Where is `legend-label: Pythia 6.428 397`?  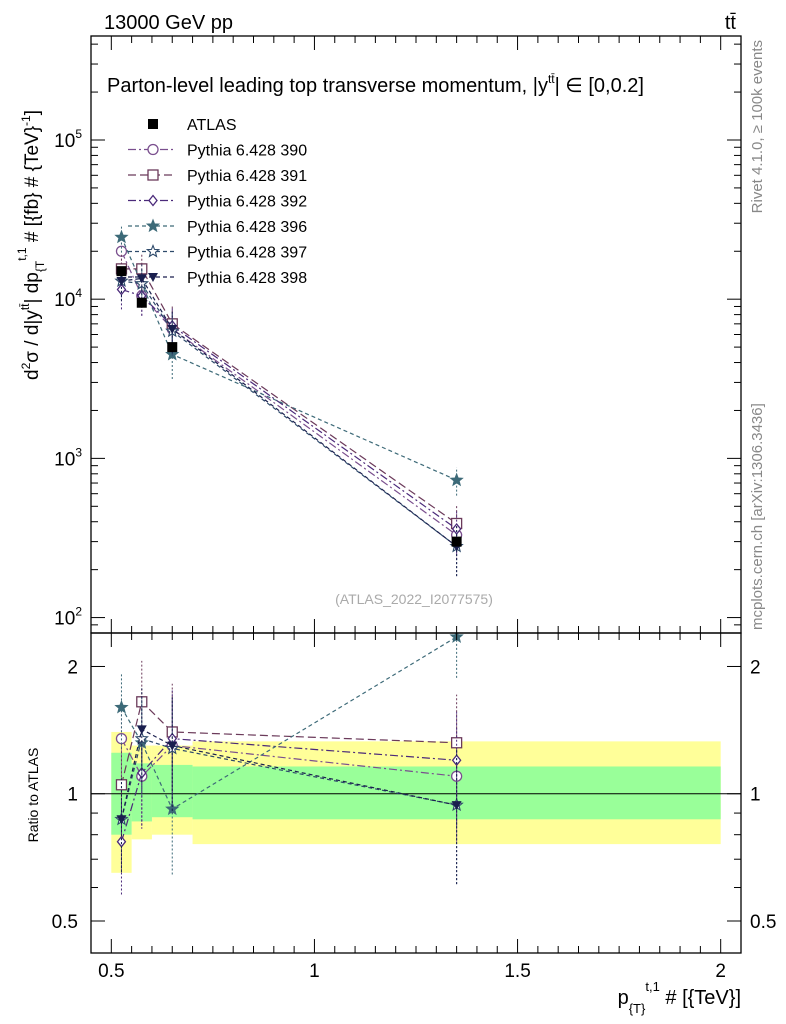
legend-label: Pythia 6.428 397 is located at coordinates (247, 253).